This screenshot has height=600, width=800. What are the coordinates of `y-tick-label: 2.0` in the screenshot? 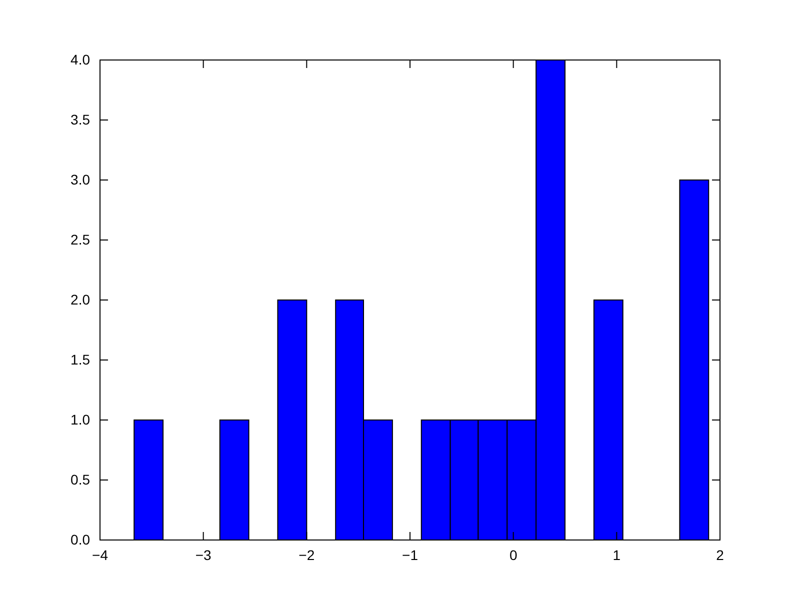 It's located at (80, 299).